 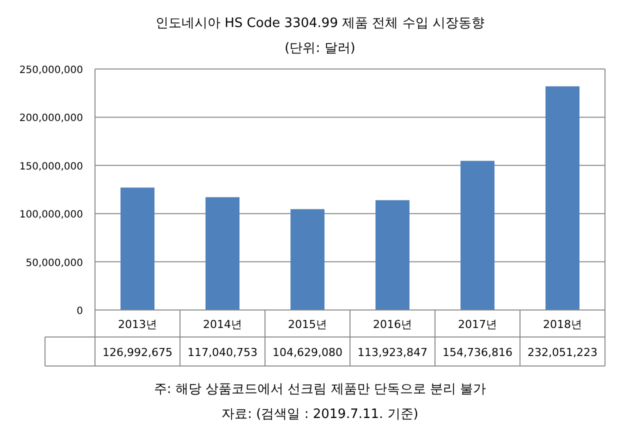 What do you see at coordinates (320, 389) in the screenshot?
I see `text: 주: 해당 상품코드에서 선크림 제품만 단독으로 분리 불가` at bounding box center [320, 389].